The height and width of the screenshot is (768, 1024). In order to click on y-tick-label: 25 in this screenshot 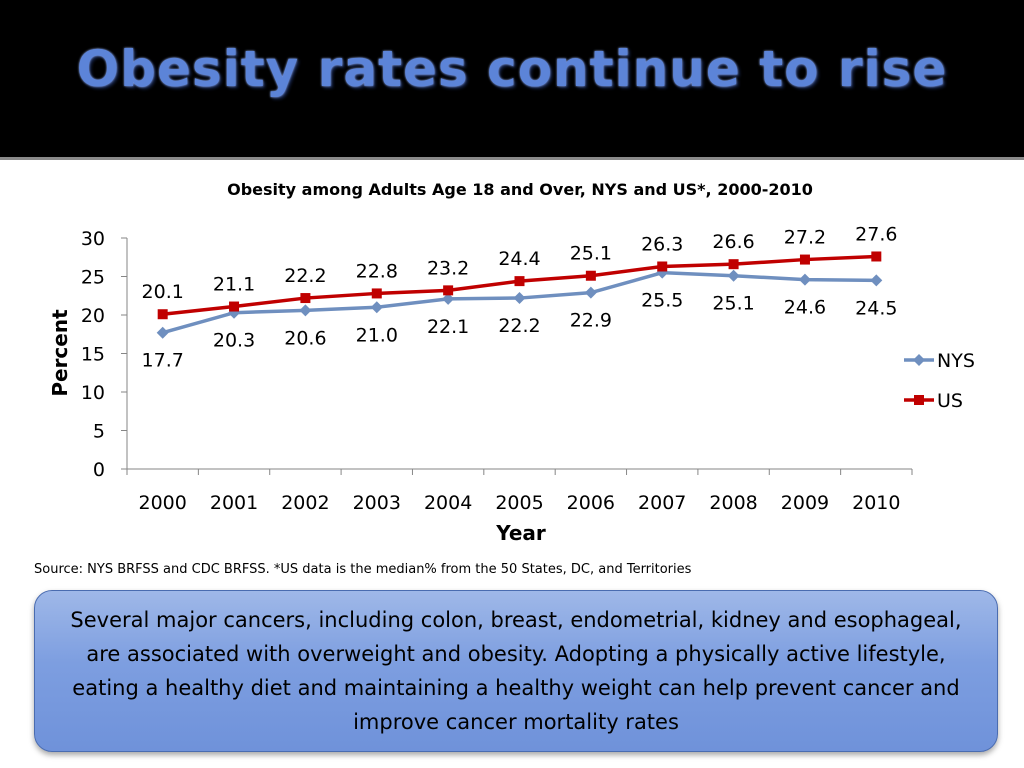, I will do `click(93, 278)`.